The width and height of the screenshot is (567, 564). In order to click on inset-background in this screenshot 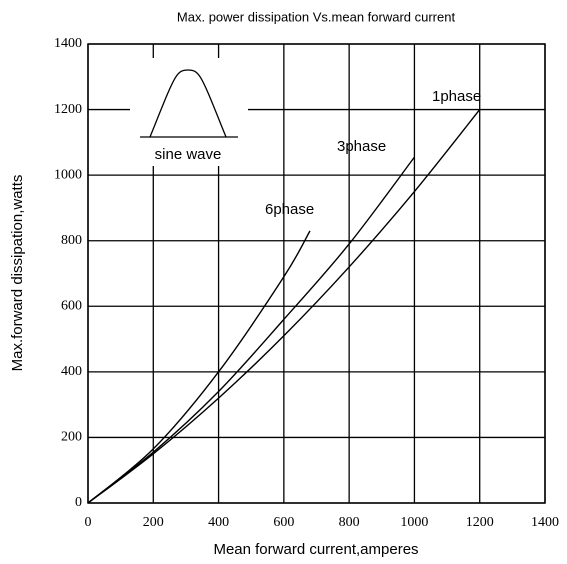, I will do `click(189, 112)`.